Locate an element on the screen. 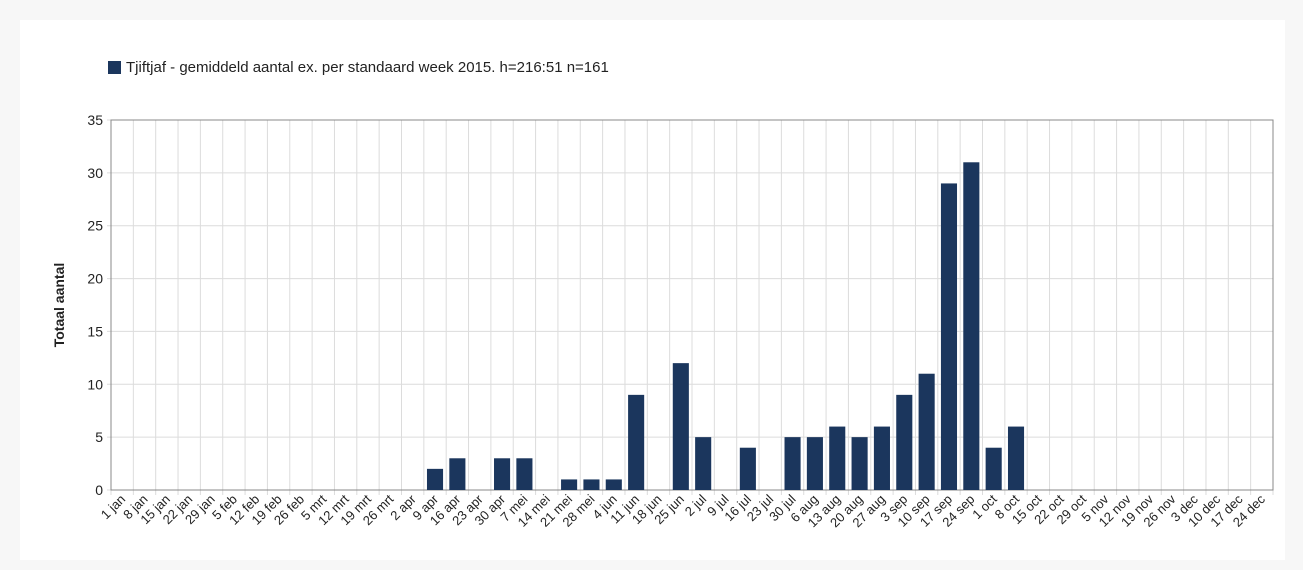  y-tick-label: 20 is located at coordinates (95, 279).